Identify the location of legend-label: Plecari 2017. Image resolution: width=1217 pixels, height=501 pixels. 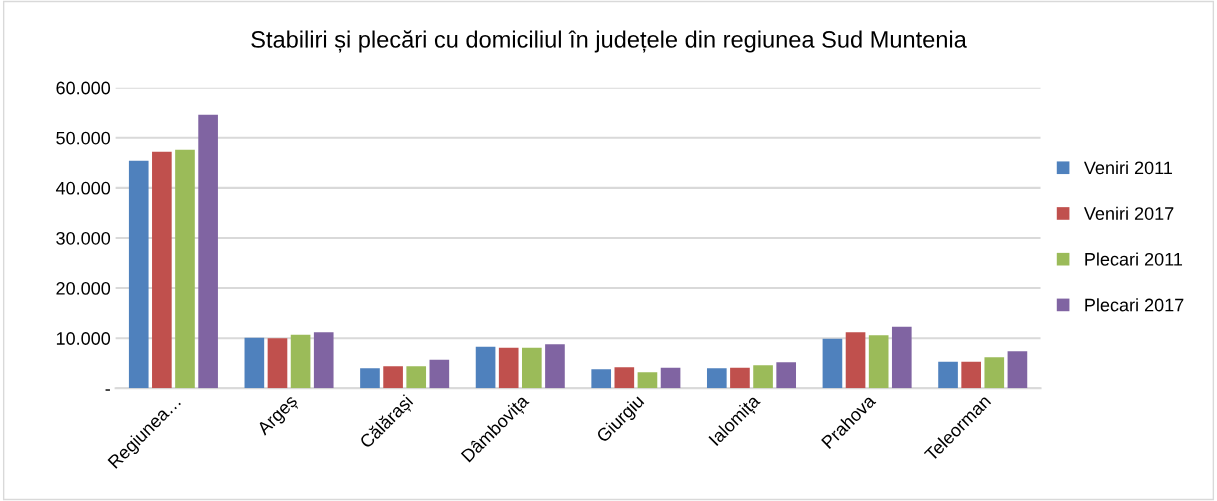
(1134, 305).